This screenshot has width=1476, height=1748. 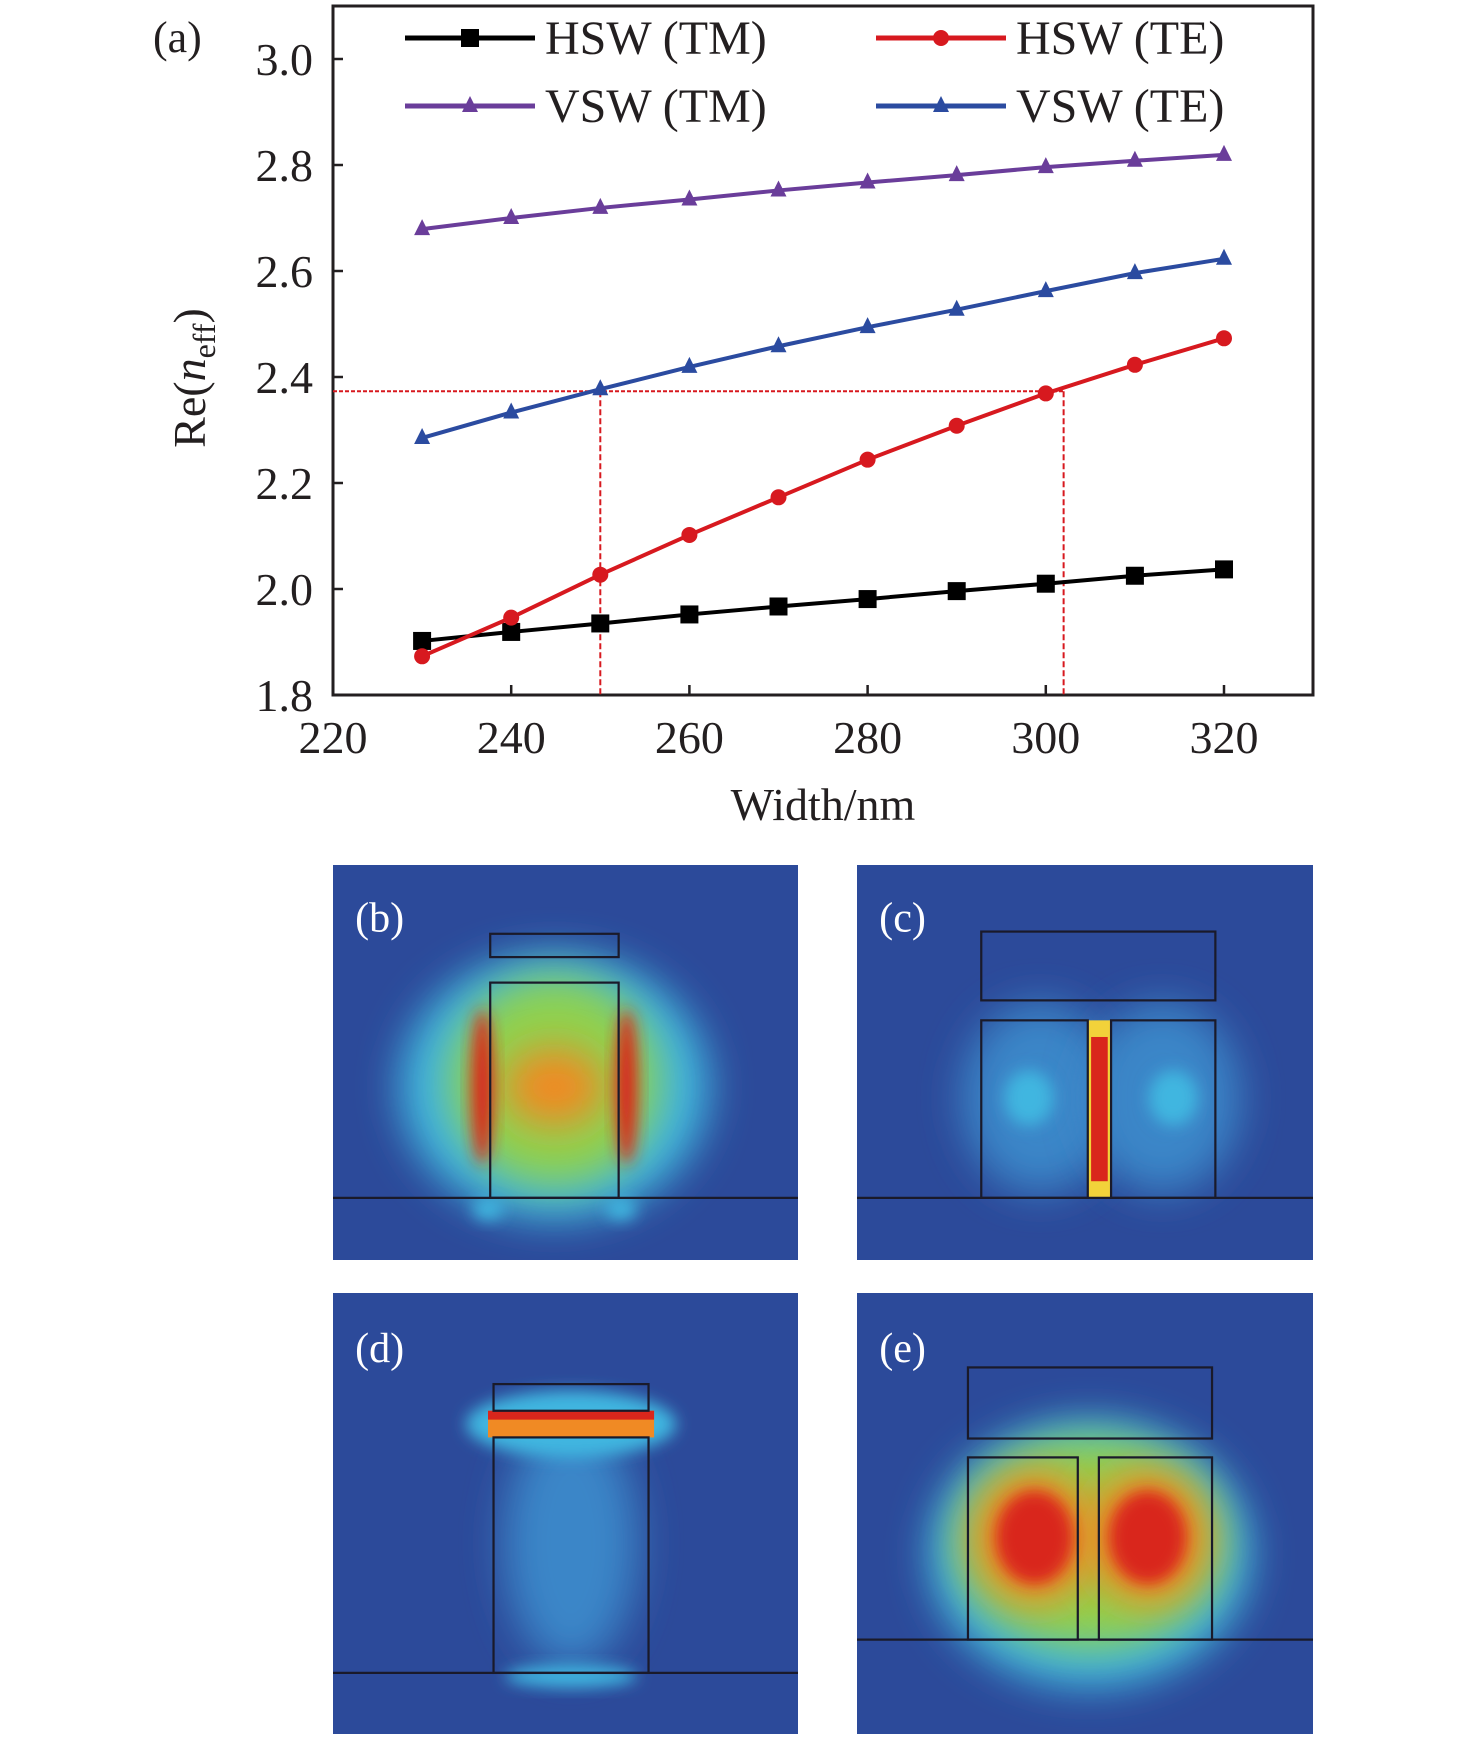 I want to click on legend-item: VSW (TE), so click(x=1050, y=106).